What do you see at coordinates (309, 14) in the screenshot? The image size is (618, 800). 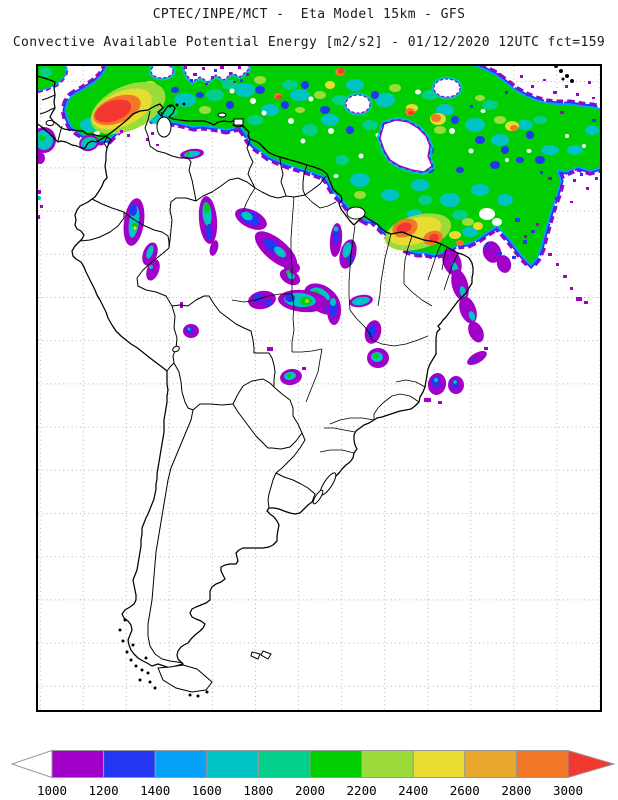 I see `map-title: CPTEC/INPE/MCT - Eta Model 15km - GFS` at bounding box center [309, 14].